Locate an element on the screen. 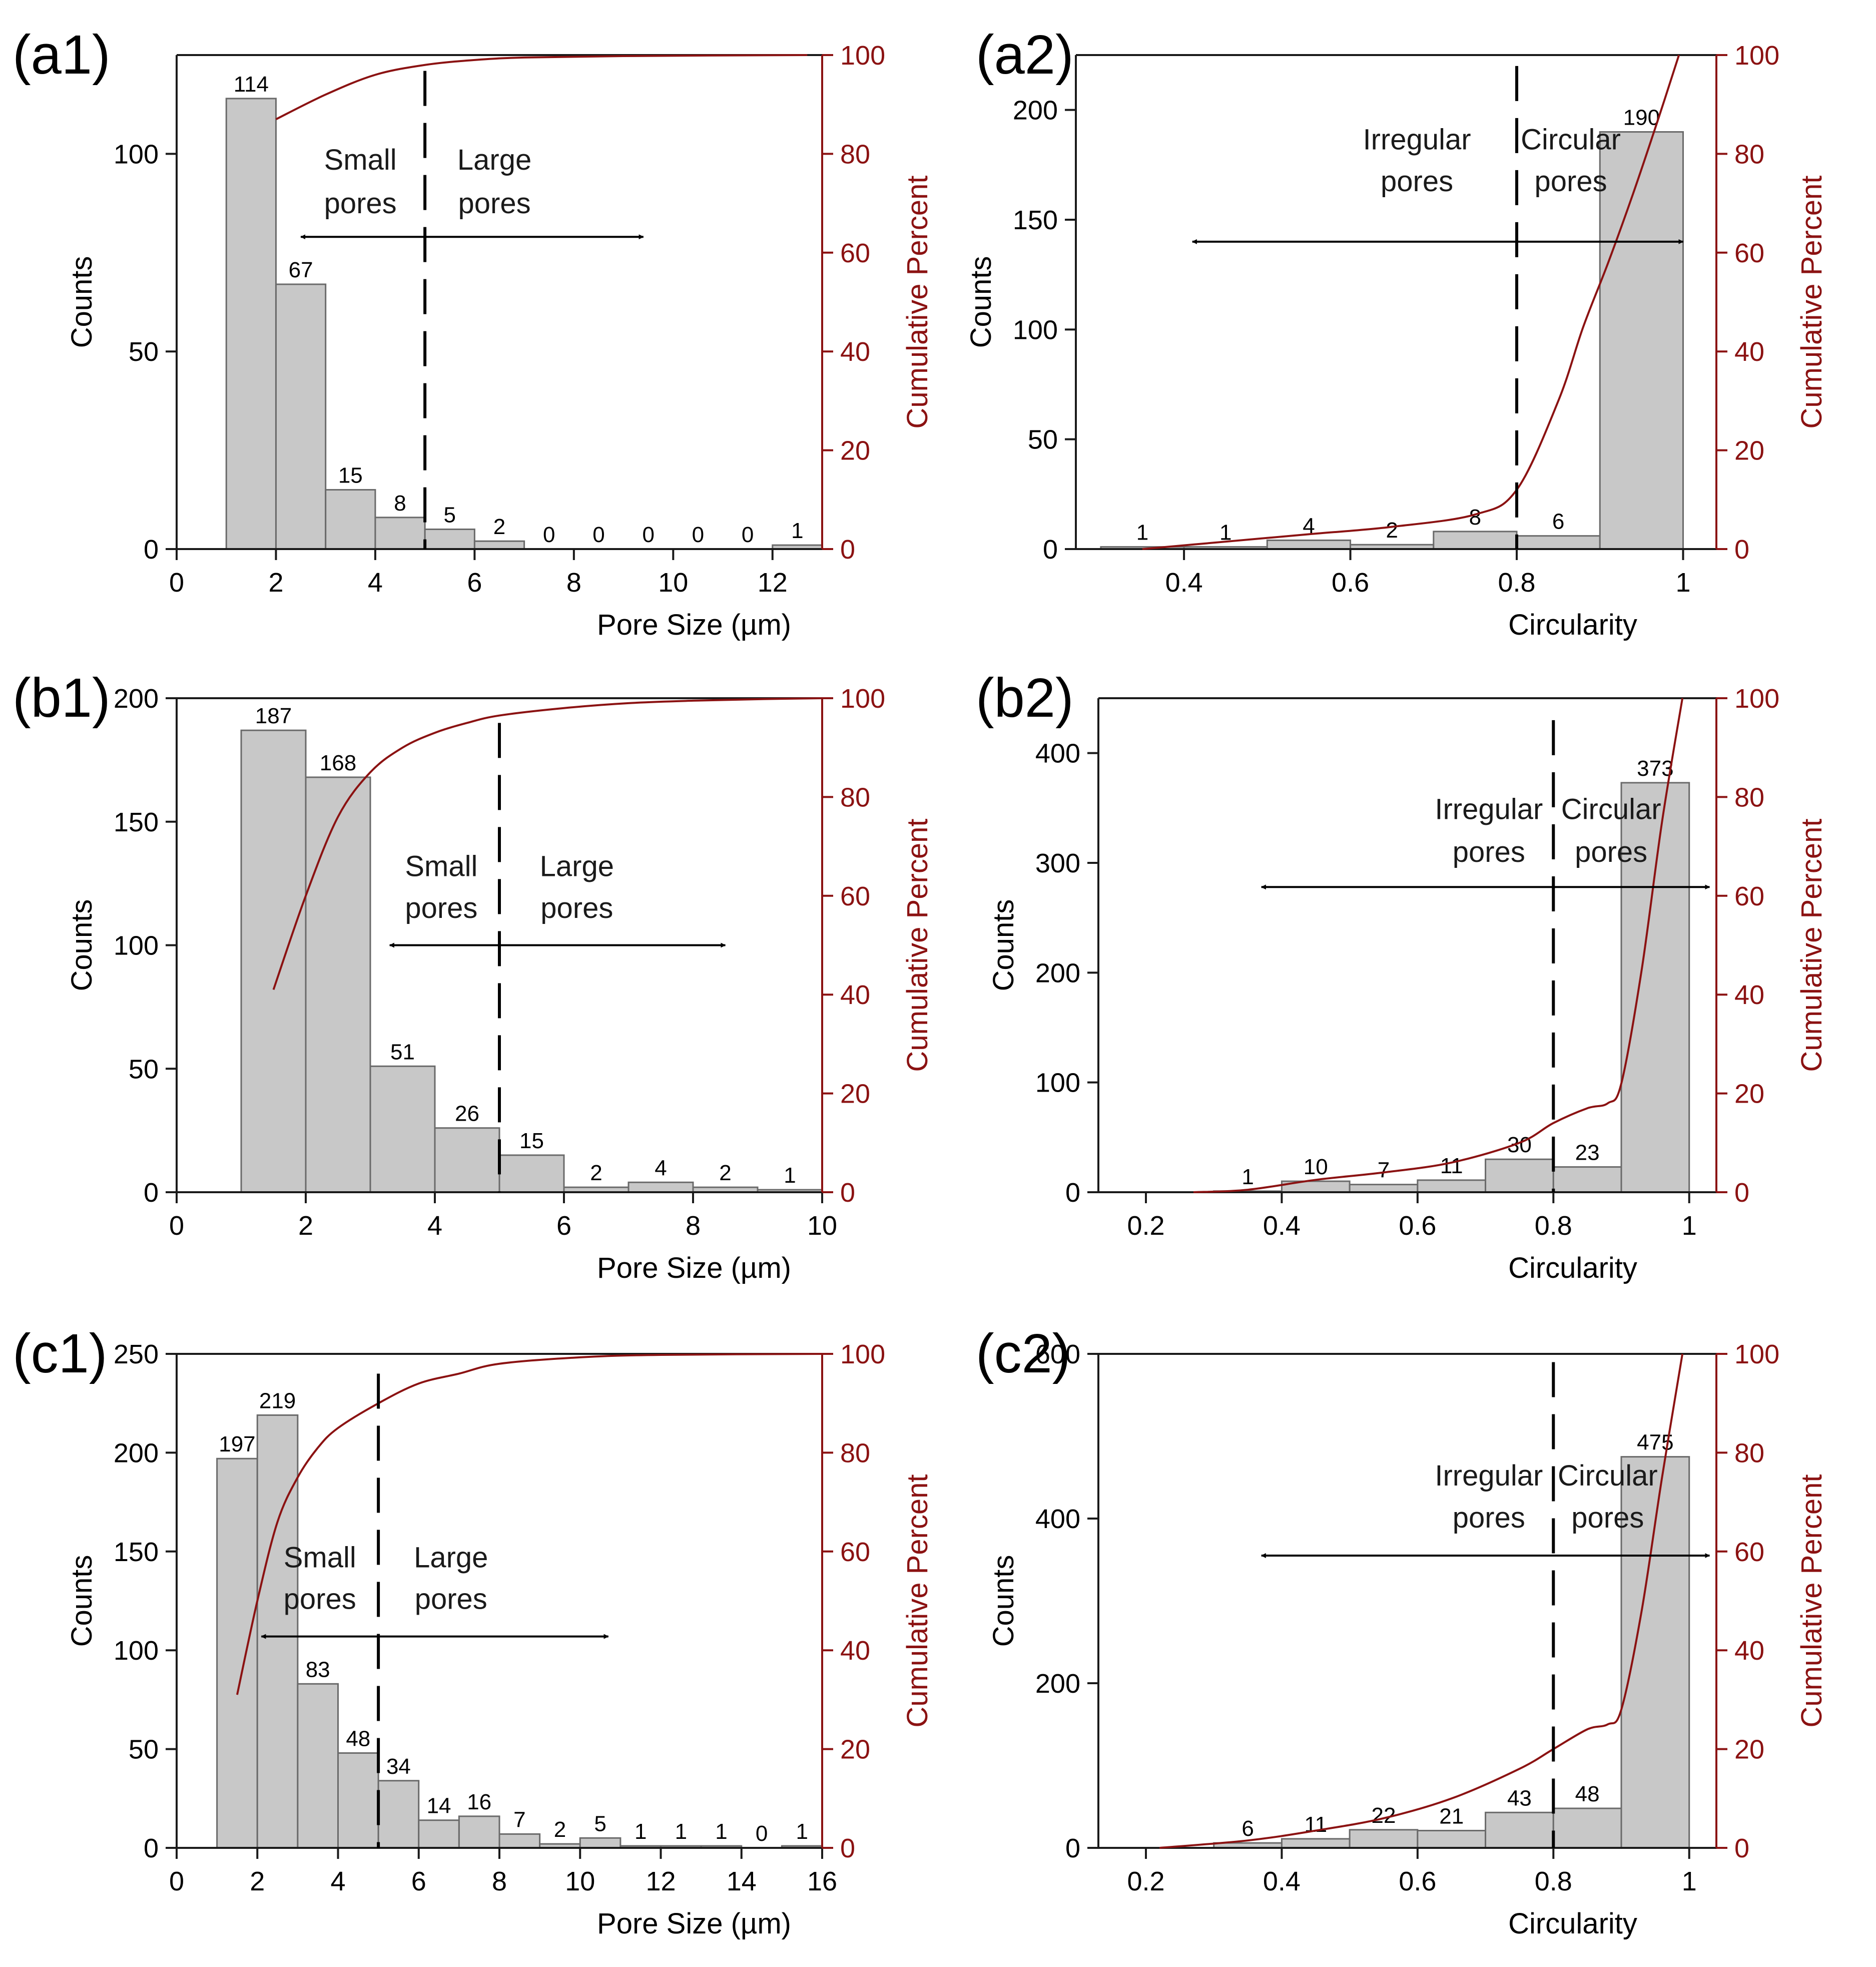 The width and height of the screenshot is (1876, 1967). bar-value-label: 11 is located at coordinates (1451, 1166).